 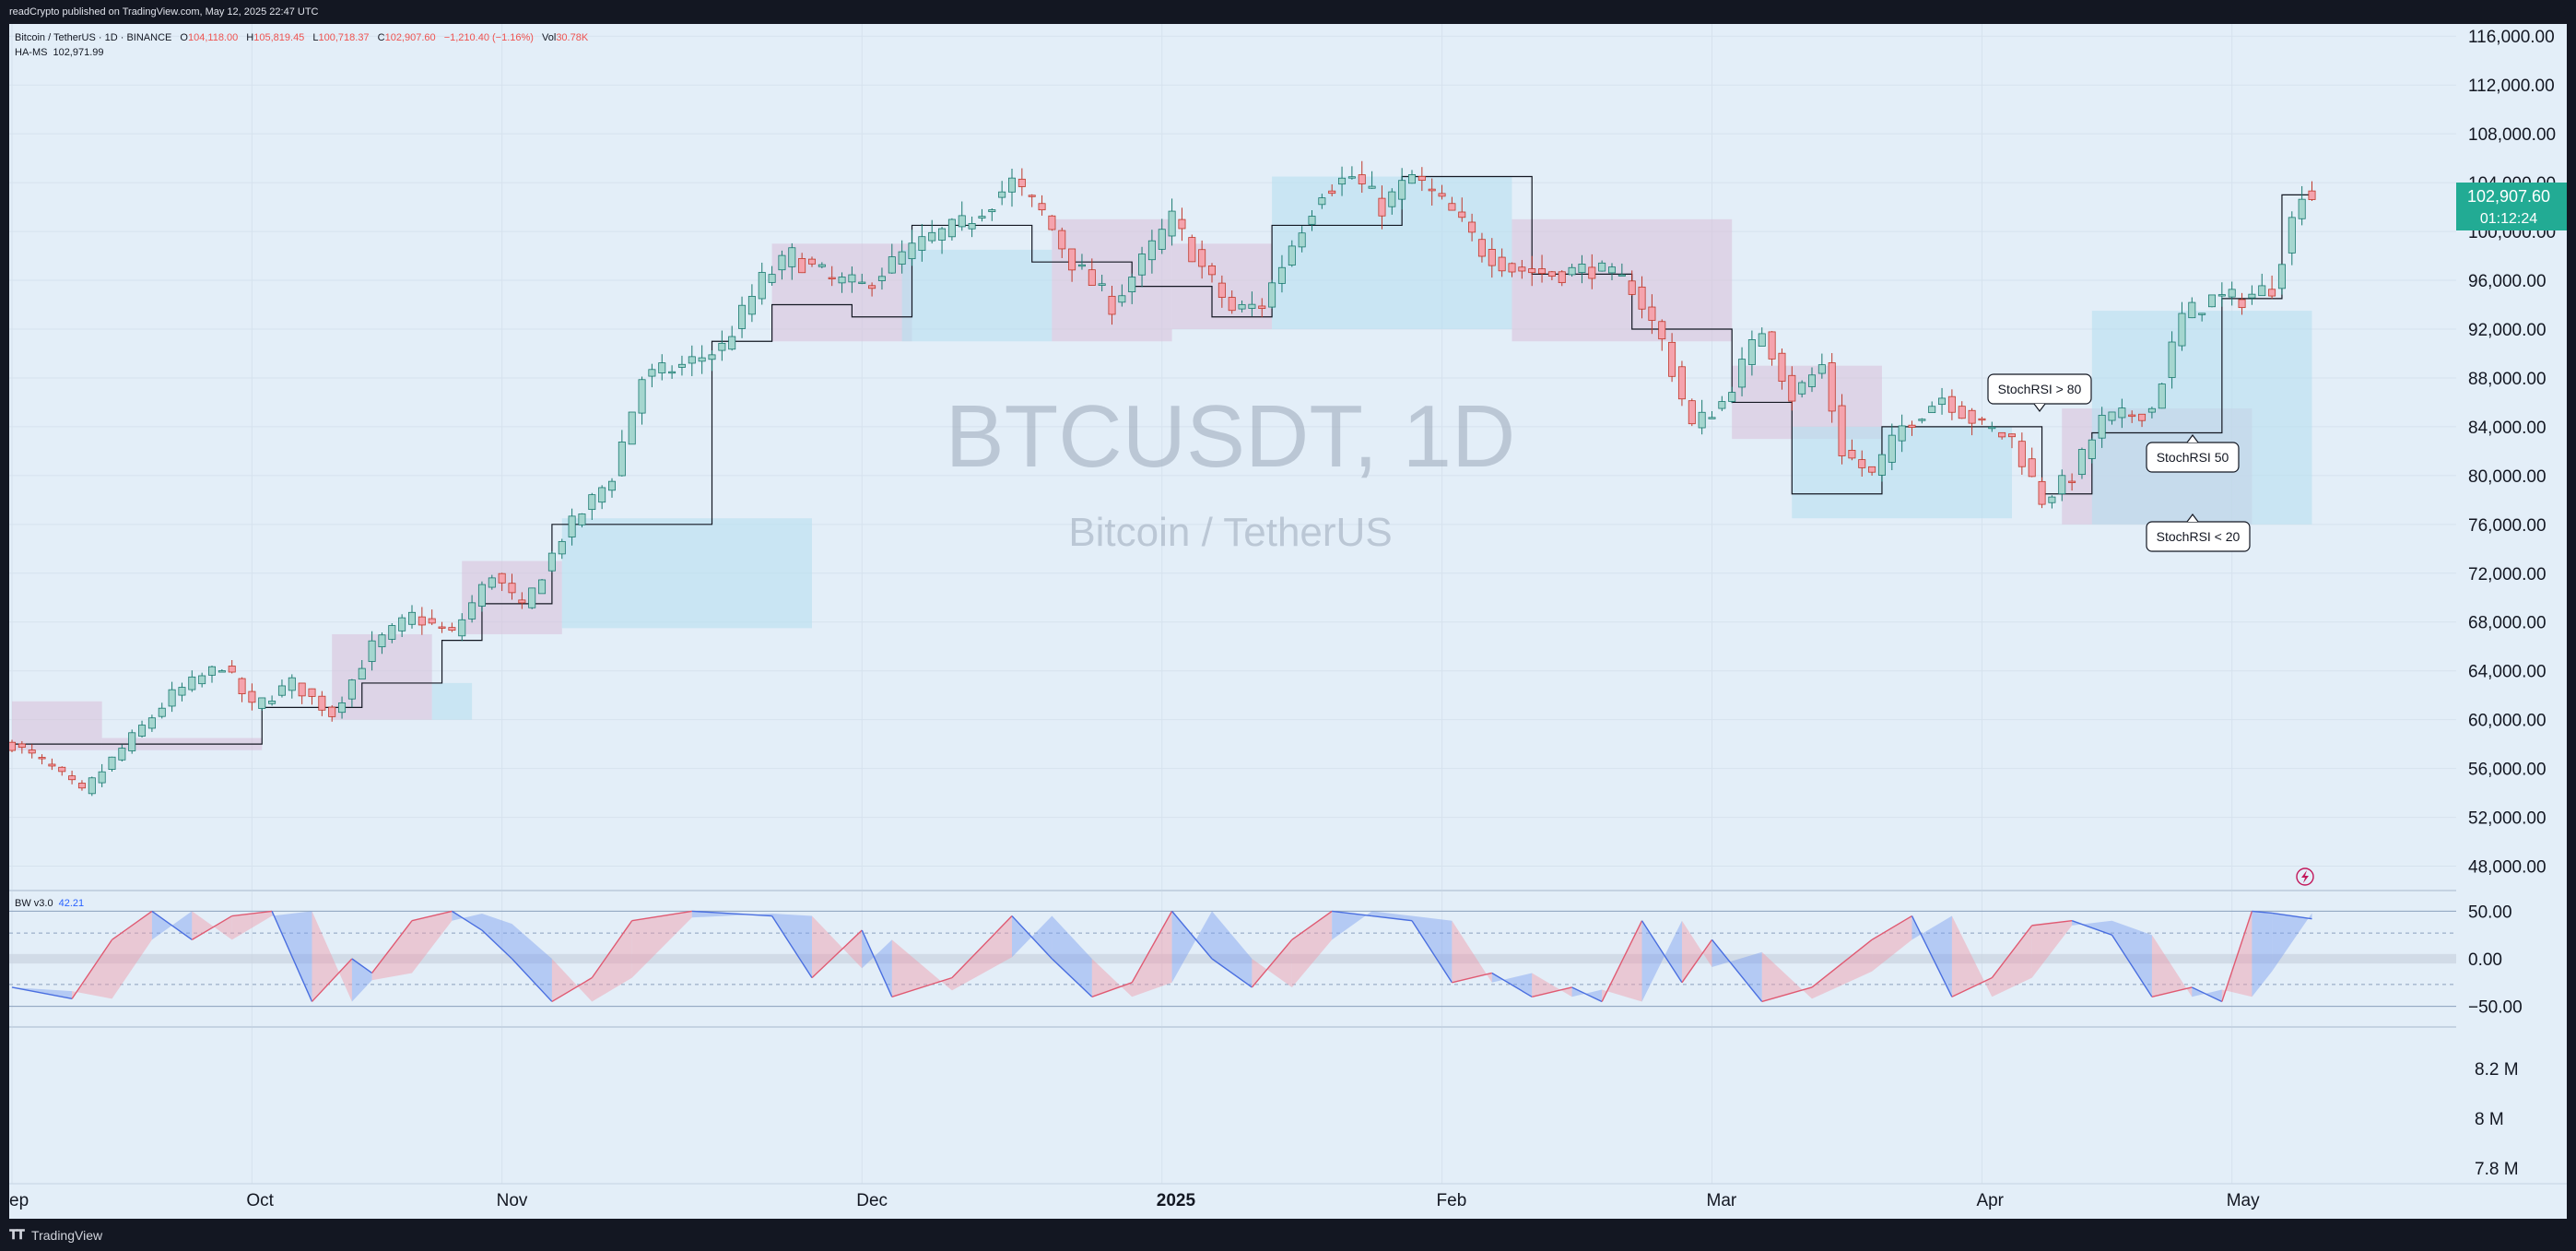 What do you see at coordinates (19, 1200) in the screenshot?
I see `time-tick-label: ep` at bounding box center [19, 1200].